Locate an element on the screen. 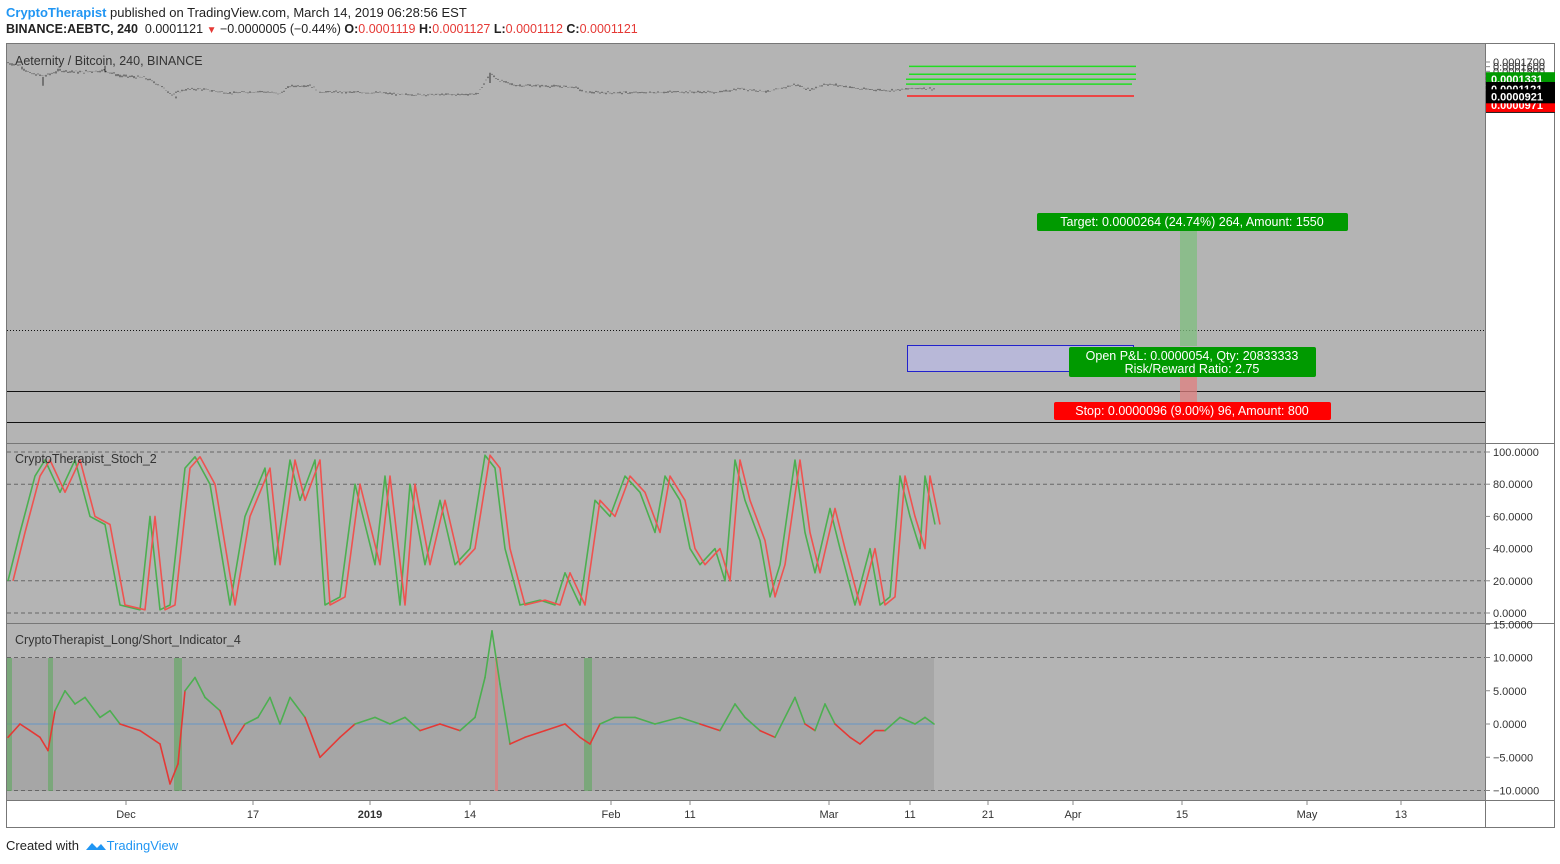 This screenshot has height=864, width=1560. time-tick-label: Mar is located at coordinates (829, 815).